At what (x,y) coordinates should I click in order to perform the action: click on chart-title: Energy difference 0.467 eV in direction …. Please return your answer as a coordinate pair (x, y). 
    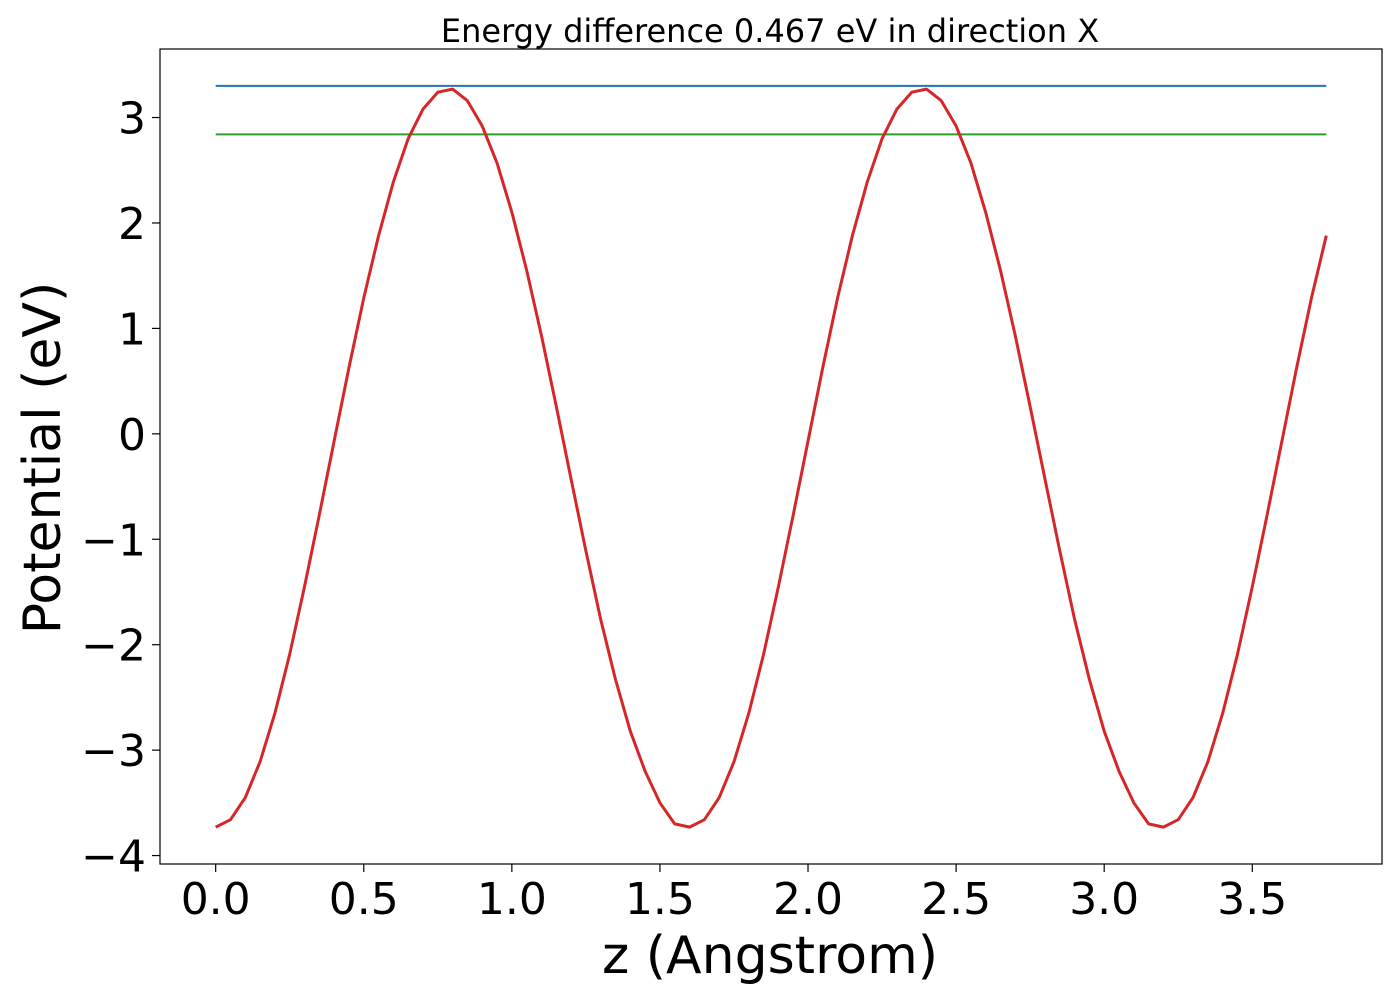
    Looking at the image, I should click on (770, 31).